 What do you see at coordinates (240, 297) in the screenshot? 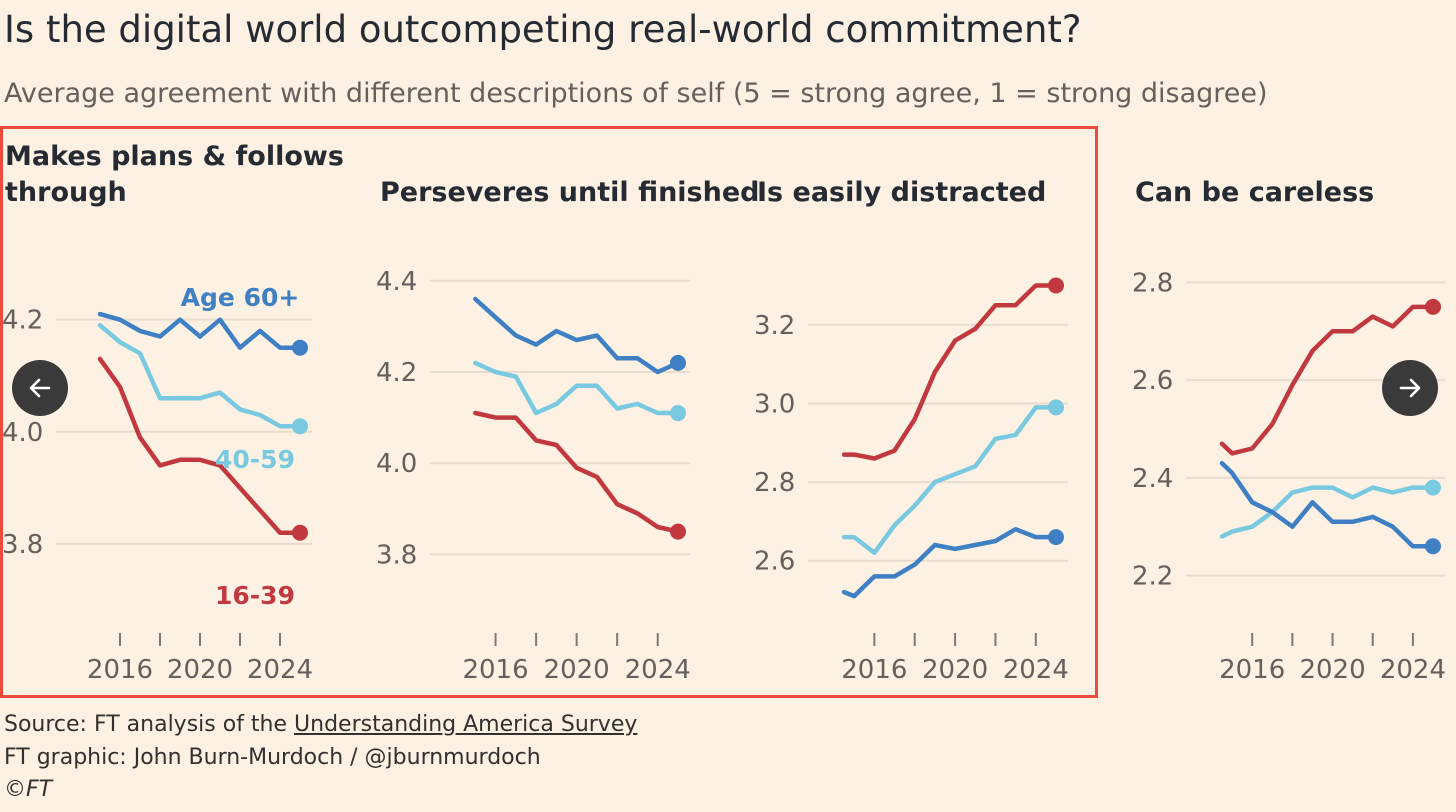
I see `series-label: Age 60+` at bounding box center [240, 297].